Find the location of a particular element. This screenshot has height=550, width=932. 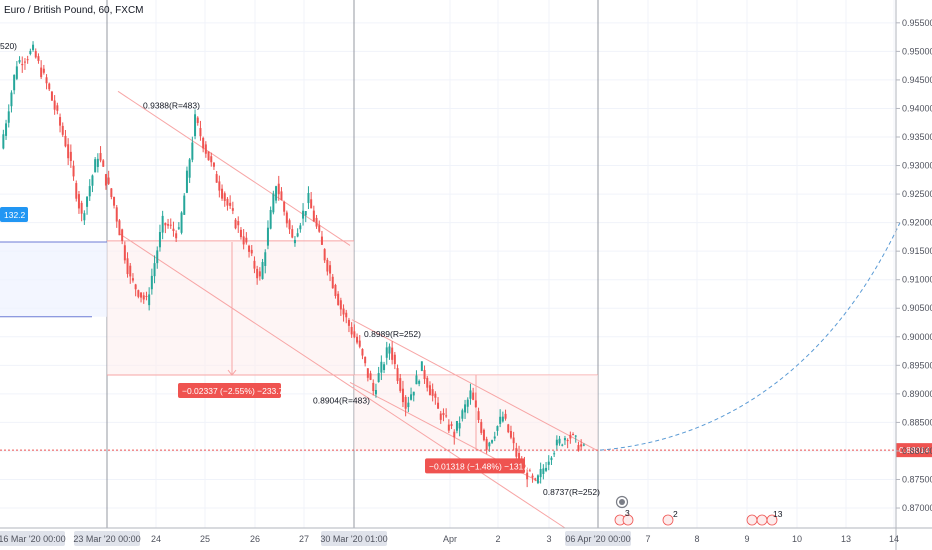

event-count: 3 is located at coordinates (627, 513).